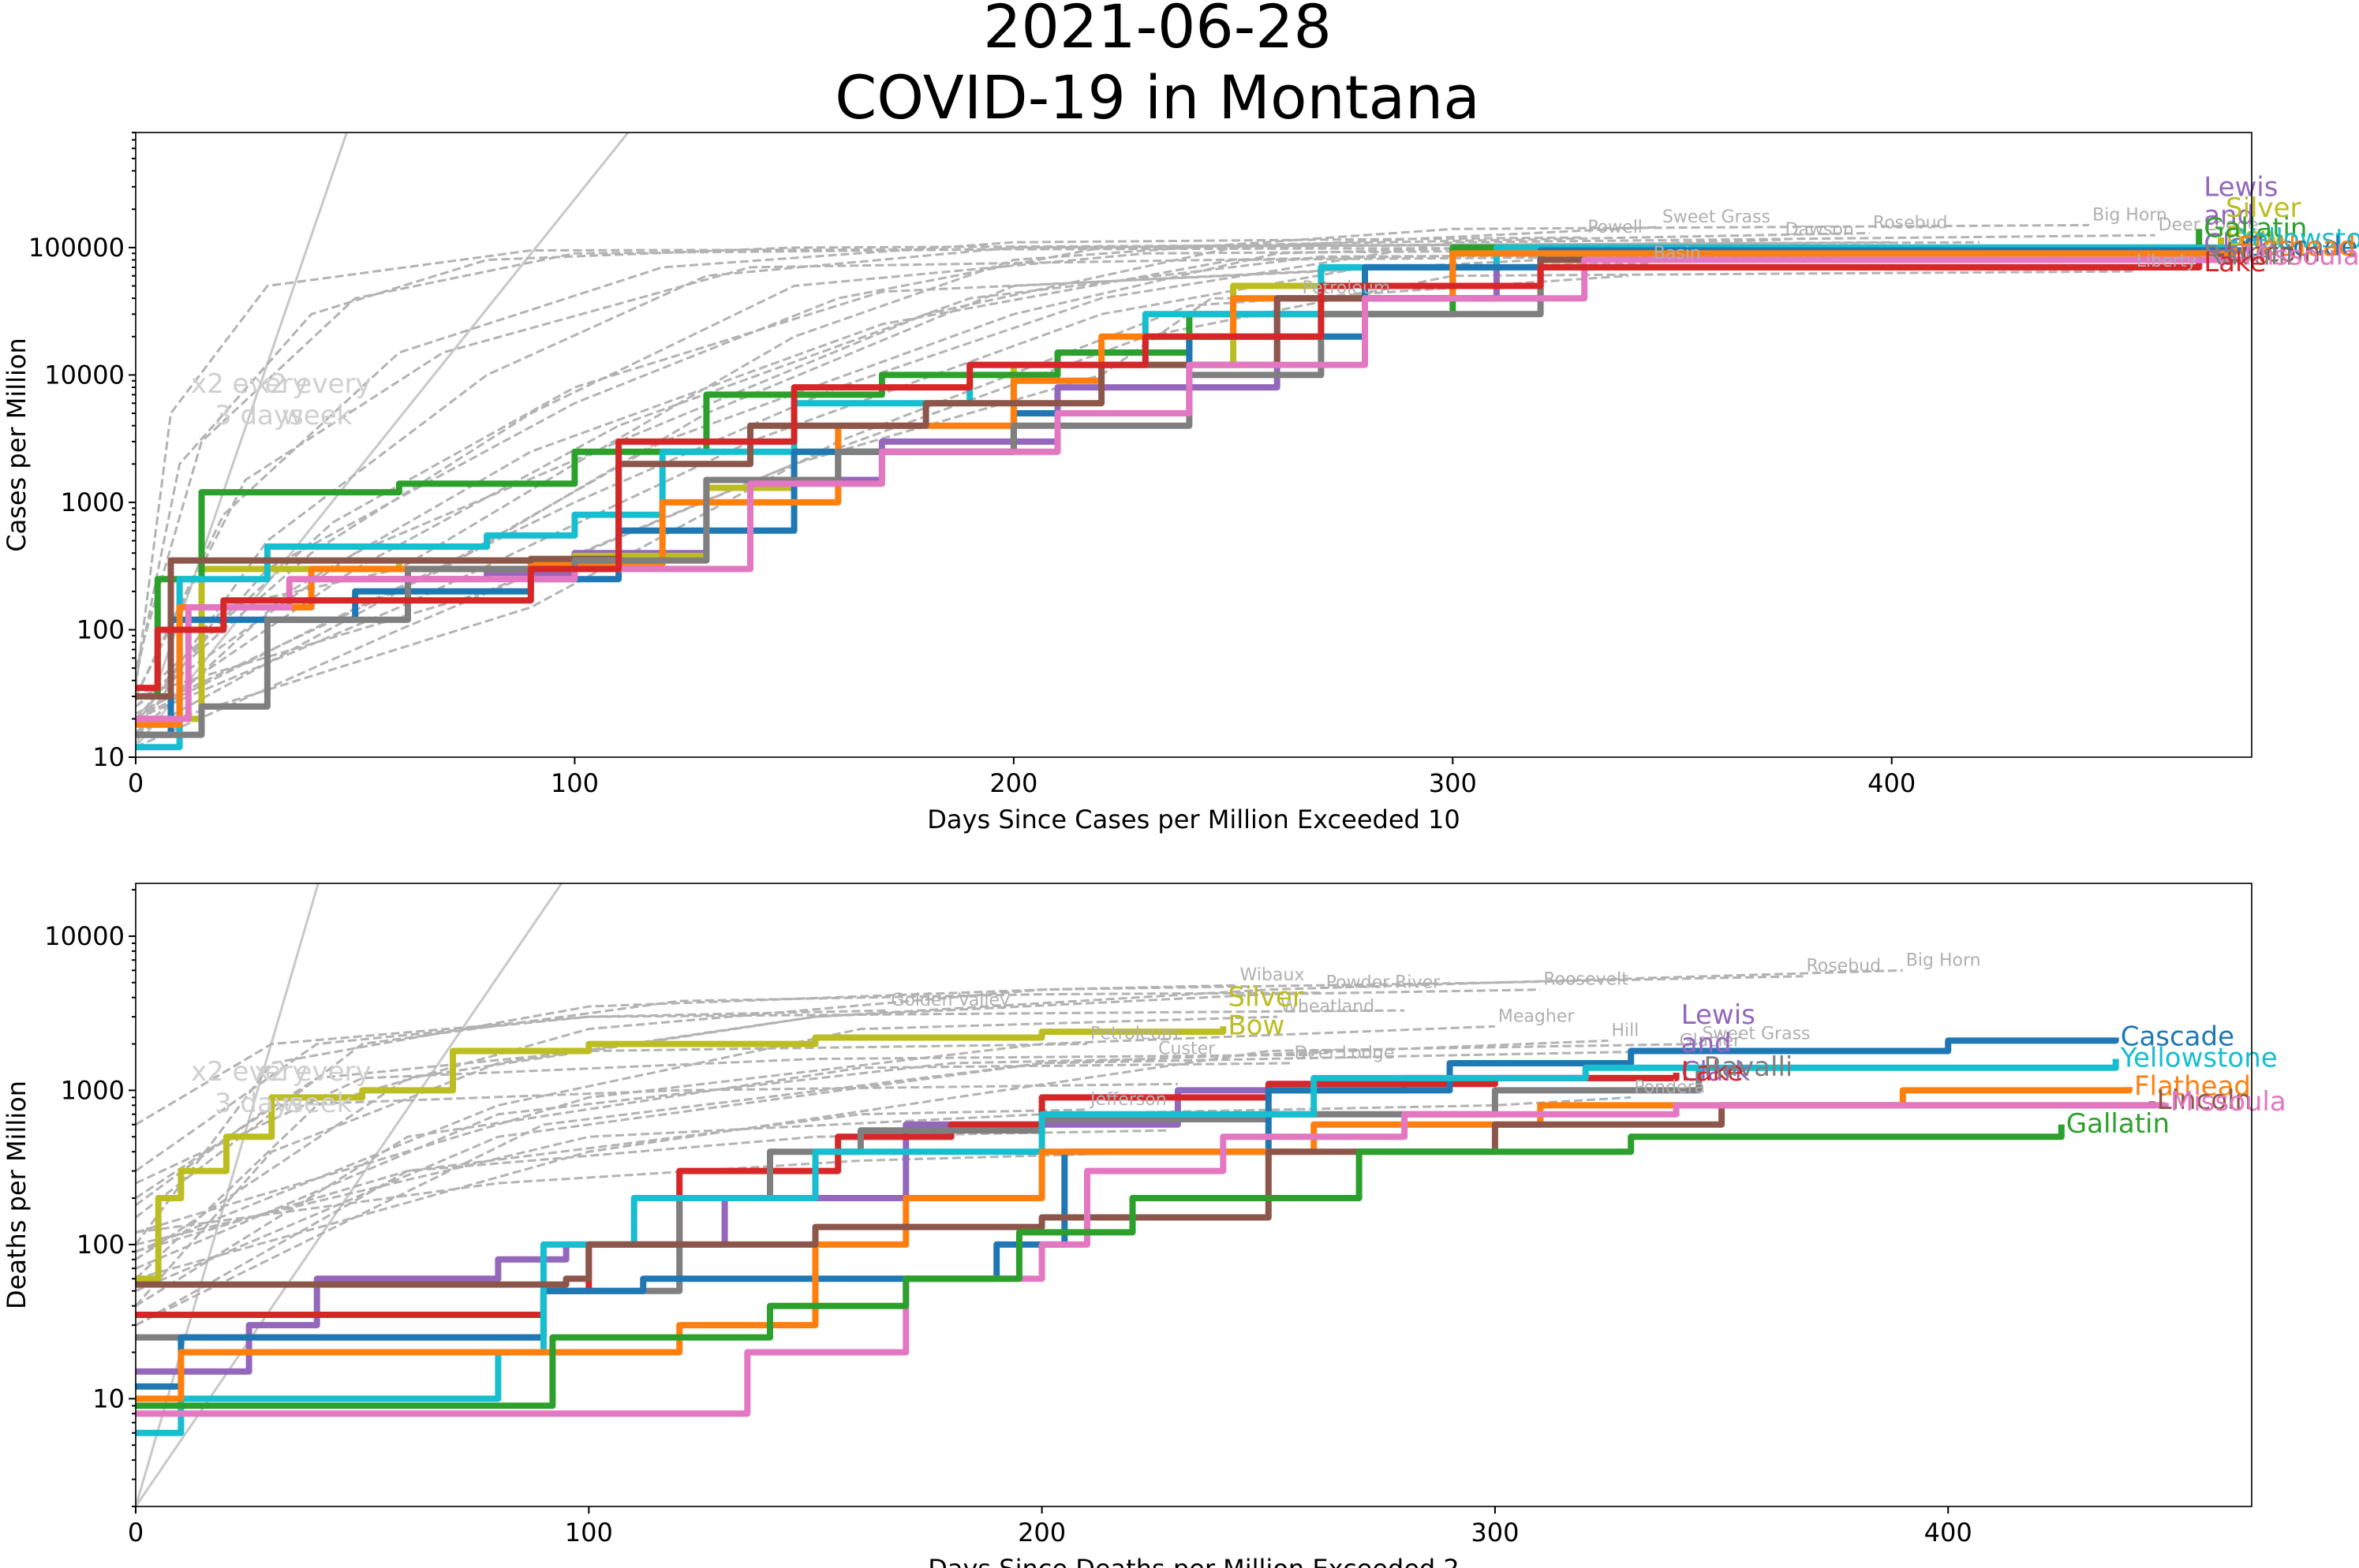 The width and height of the screenshot is (2359, 1568). I want to click on background-label-hill: Hill, so click(1625, 1030).